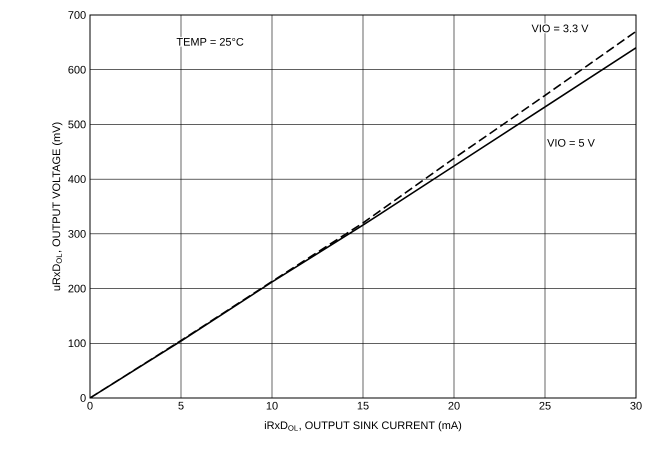  I want to click on x-tick-label: 20, so click(454, 406).